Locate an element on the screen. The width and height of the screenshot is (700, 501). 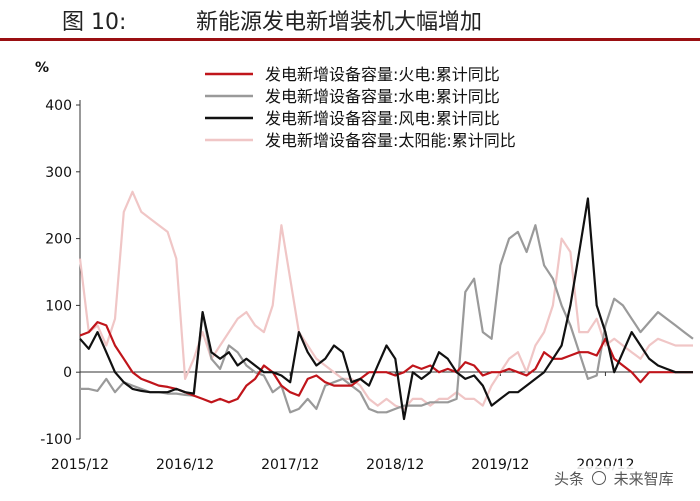
y-tick-label: 200 is located at coordinates (58, 240).